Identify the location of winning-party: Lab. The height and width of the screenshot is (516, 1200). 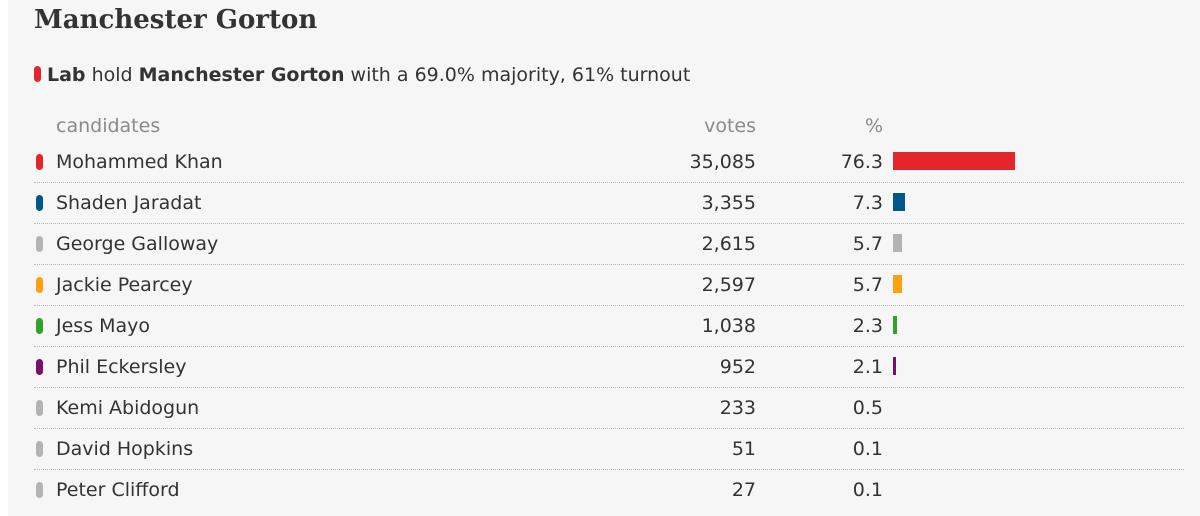
(66, 75).